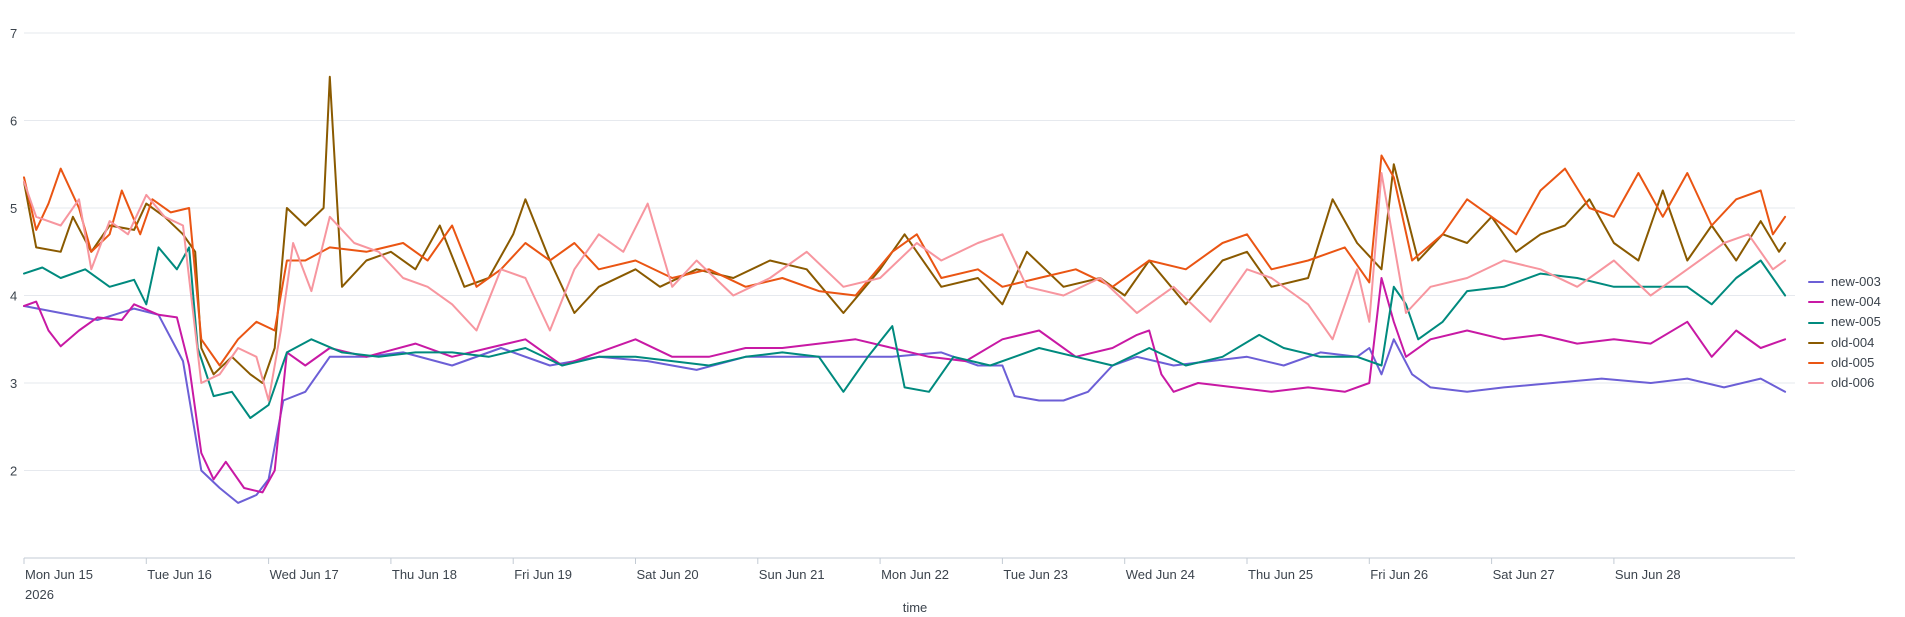 This screenshot has width=1905, height=617. I want to click on legend-label: old-006, so click(1853, 383).